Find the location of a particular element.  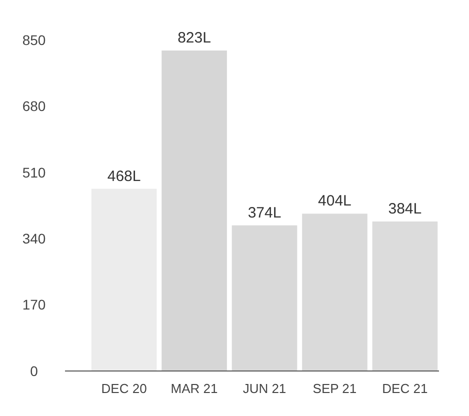

data-label: 823L is located at coordinates (194, 38).